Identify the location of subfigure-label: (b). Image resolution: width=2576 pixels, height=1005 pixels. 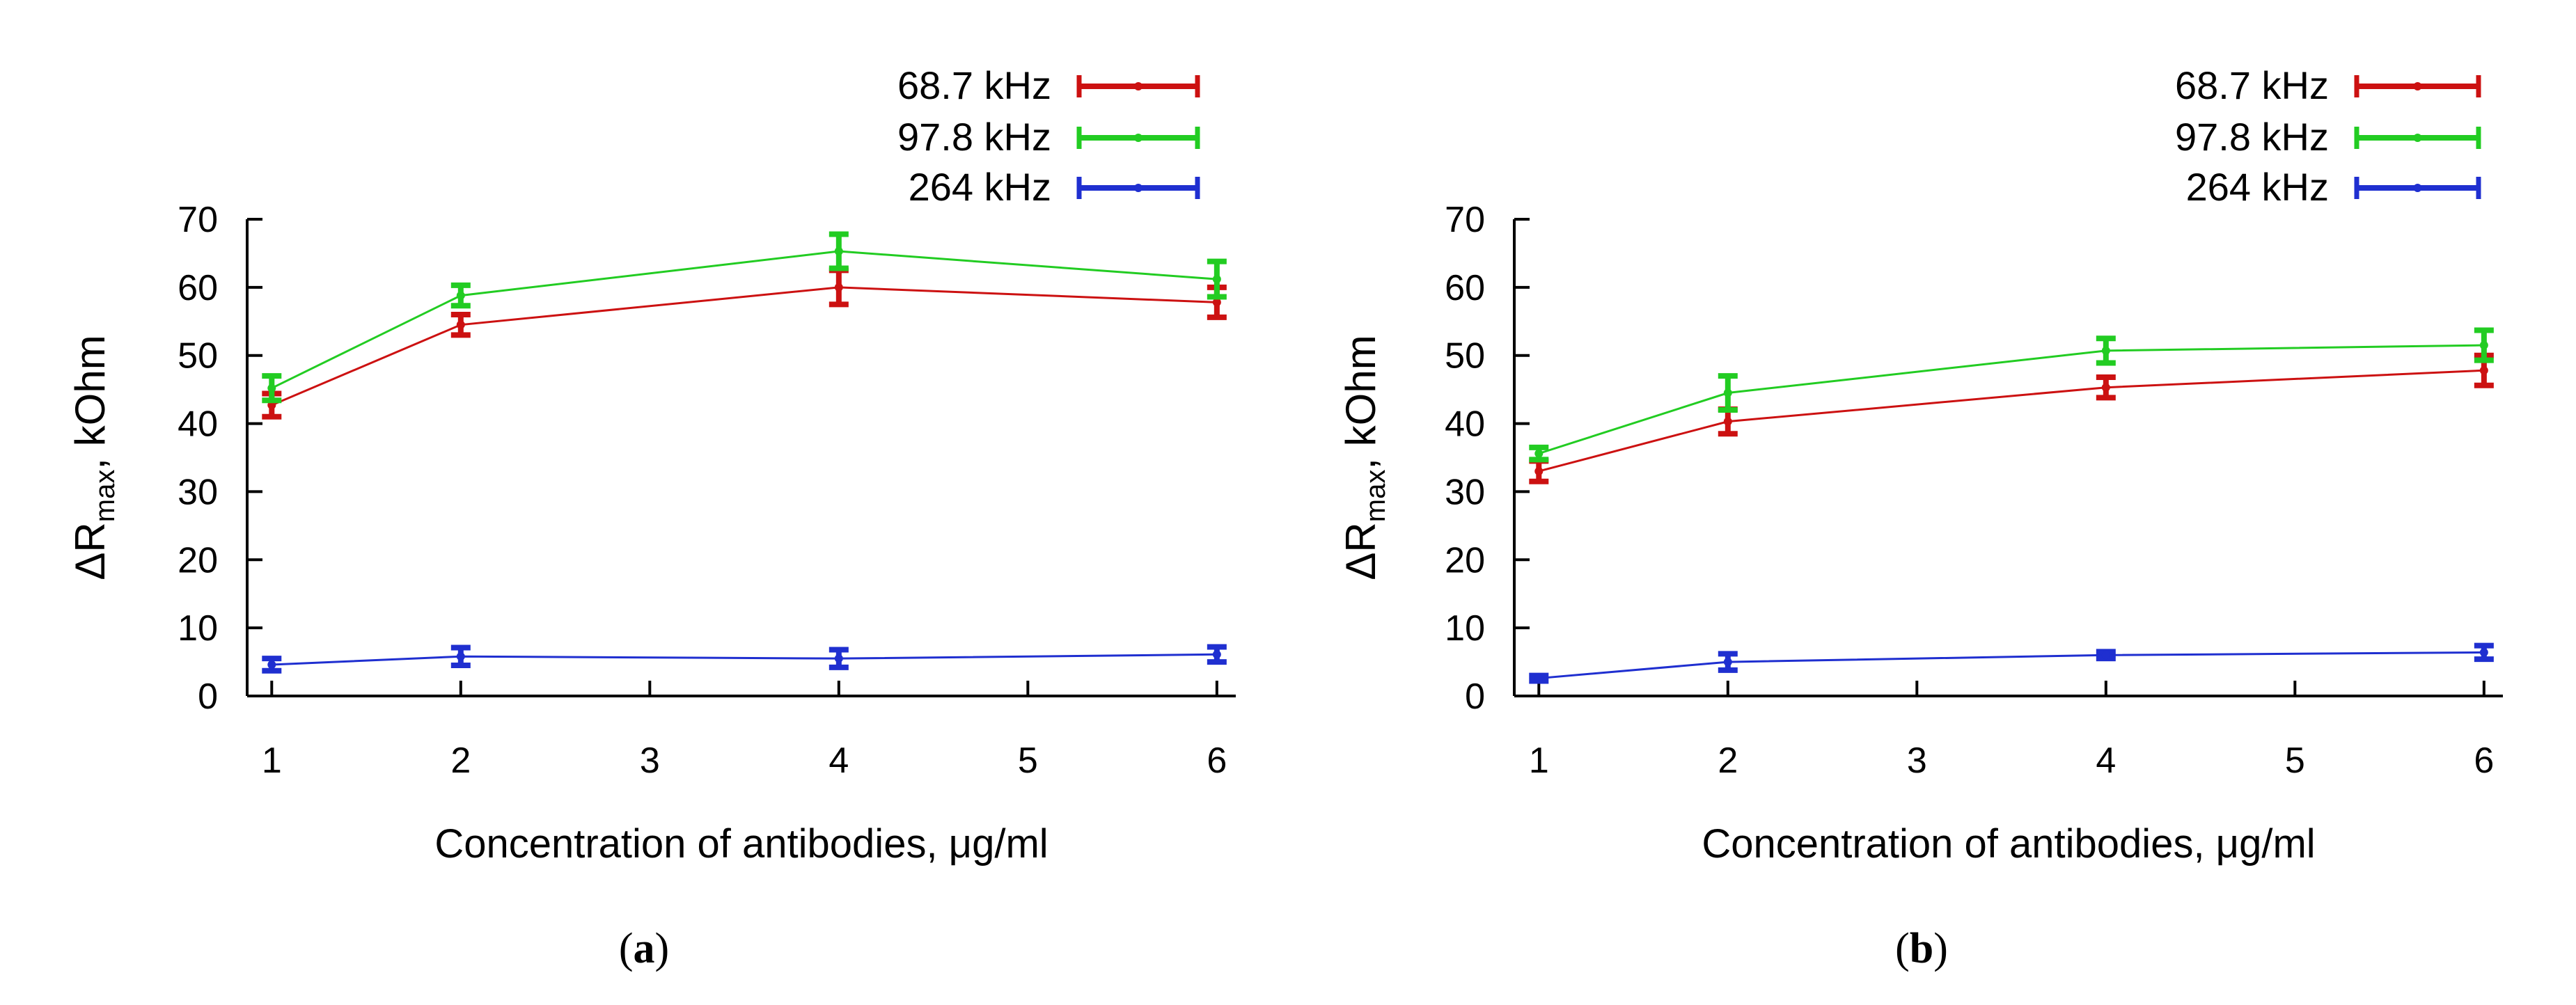
(1921, 948).